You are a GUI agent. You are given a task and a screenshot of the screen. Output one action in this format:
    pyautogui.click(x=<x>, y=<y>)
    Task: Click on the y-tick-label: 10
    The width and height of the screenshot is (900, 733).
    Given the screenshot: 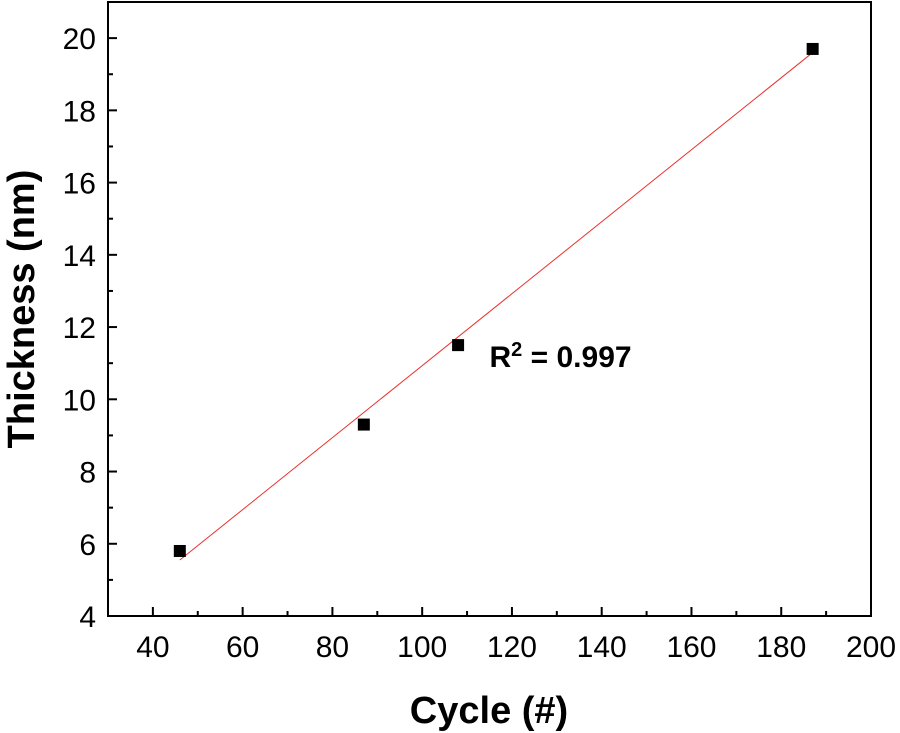 What is the action you would take?
    pyautogui.click(x=79, y=400)
    